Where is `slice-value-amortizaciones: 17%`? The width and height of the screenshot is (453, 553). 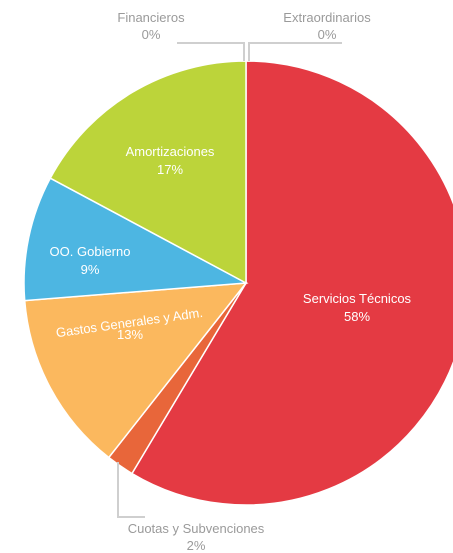 slice-value-amortizaciones: 17% is located at coordinates (170, 169).